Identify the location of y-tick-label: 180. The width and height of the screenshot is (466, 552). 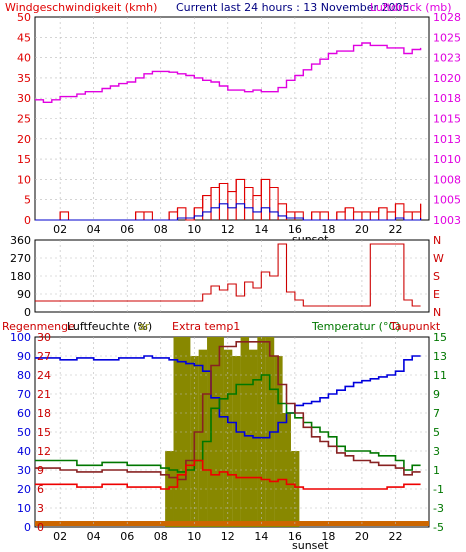
(20, 276).